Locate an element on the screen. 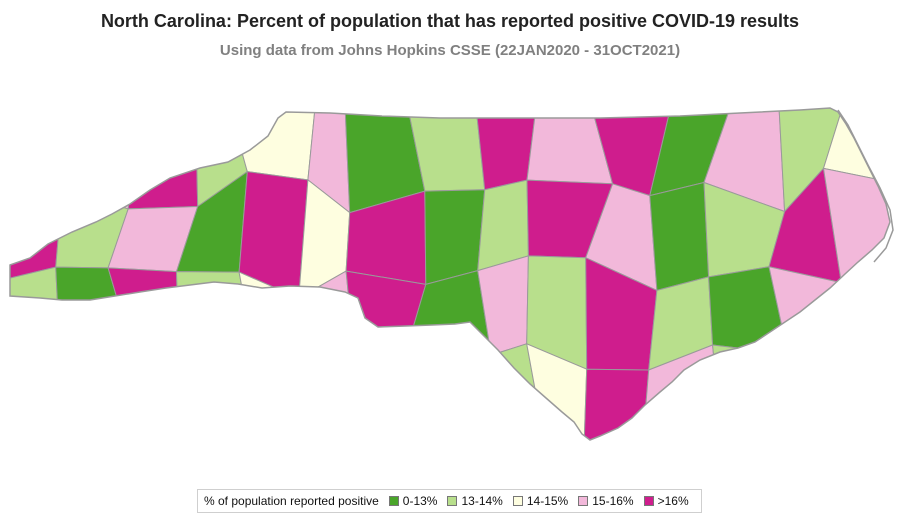  legend-item: 15-16% is located at coordinates (606, 501).